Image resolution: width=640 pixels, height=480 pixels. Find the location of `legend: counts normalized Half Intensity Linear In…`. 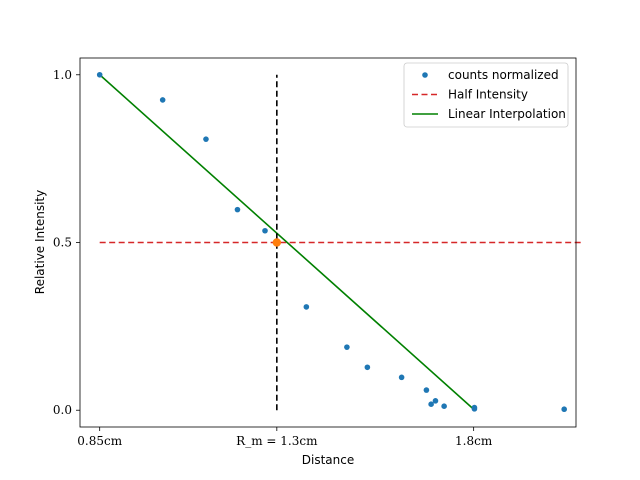

legend: counts normalized Half Intensity Linear In… is located at coordinates (486, 95).